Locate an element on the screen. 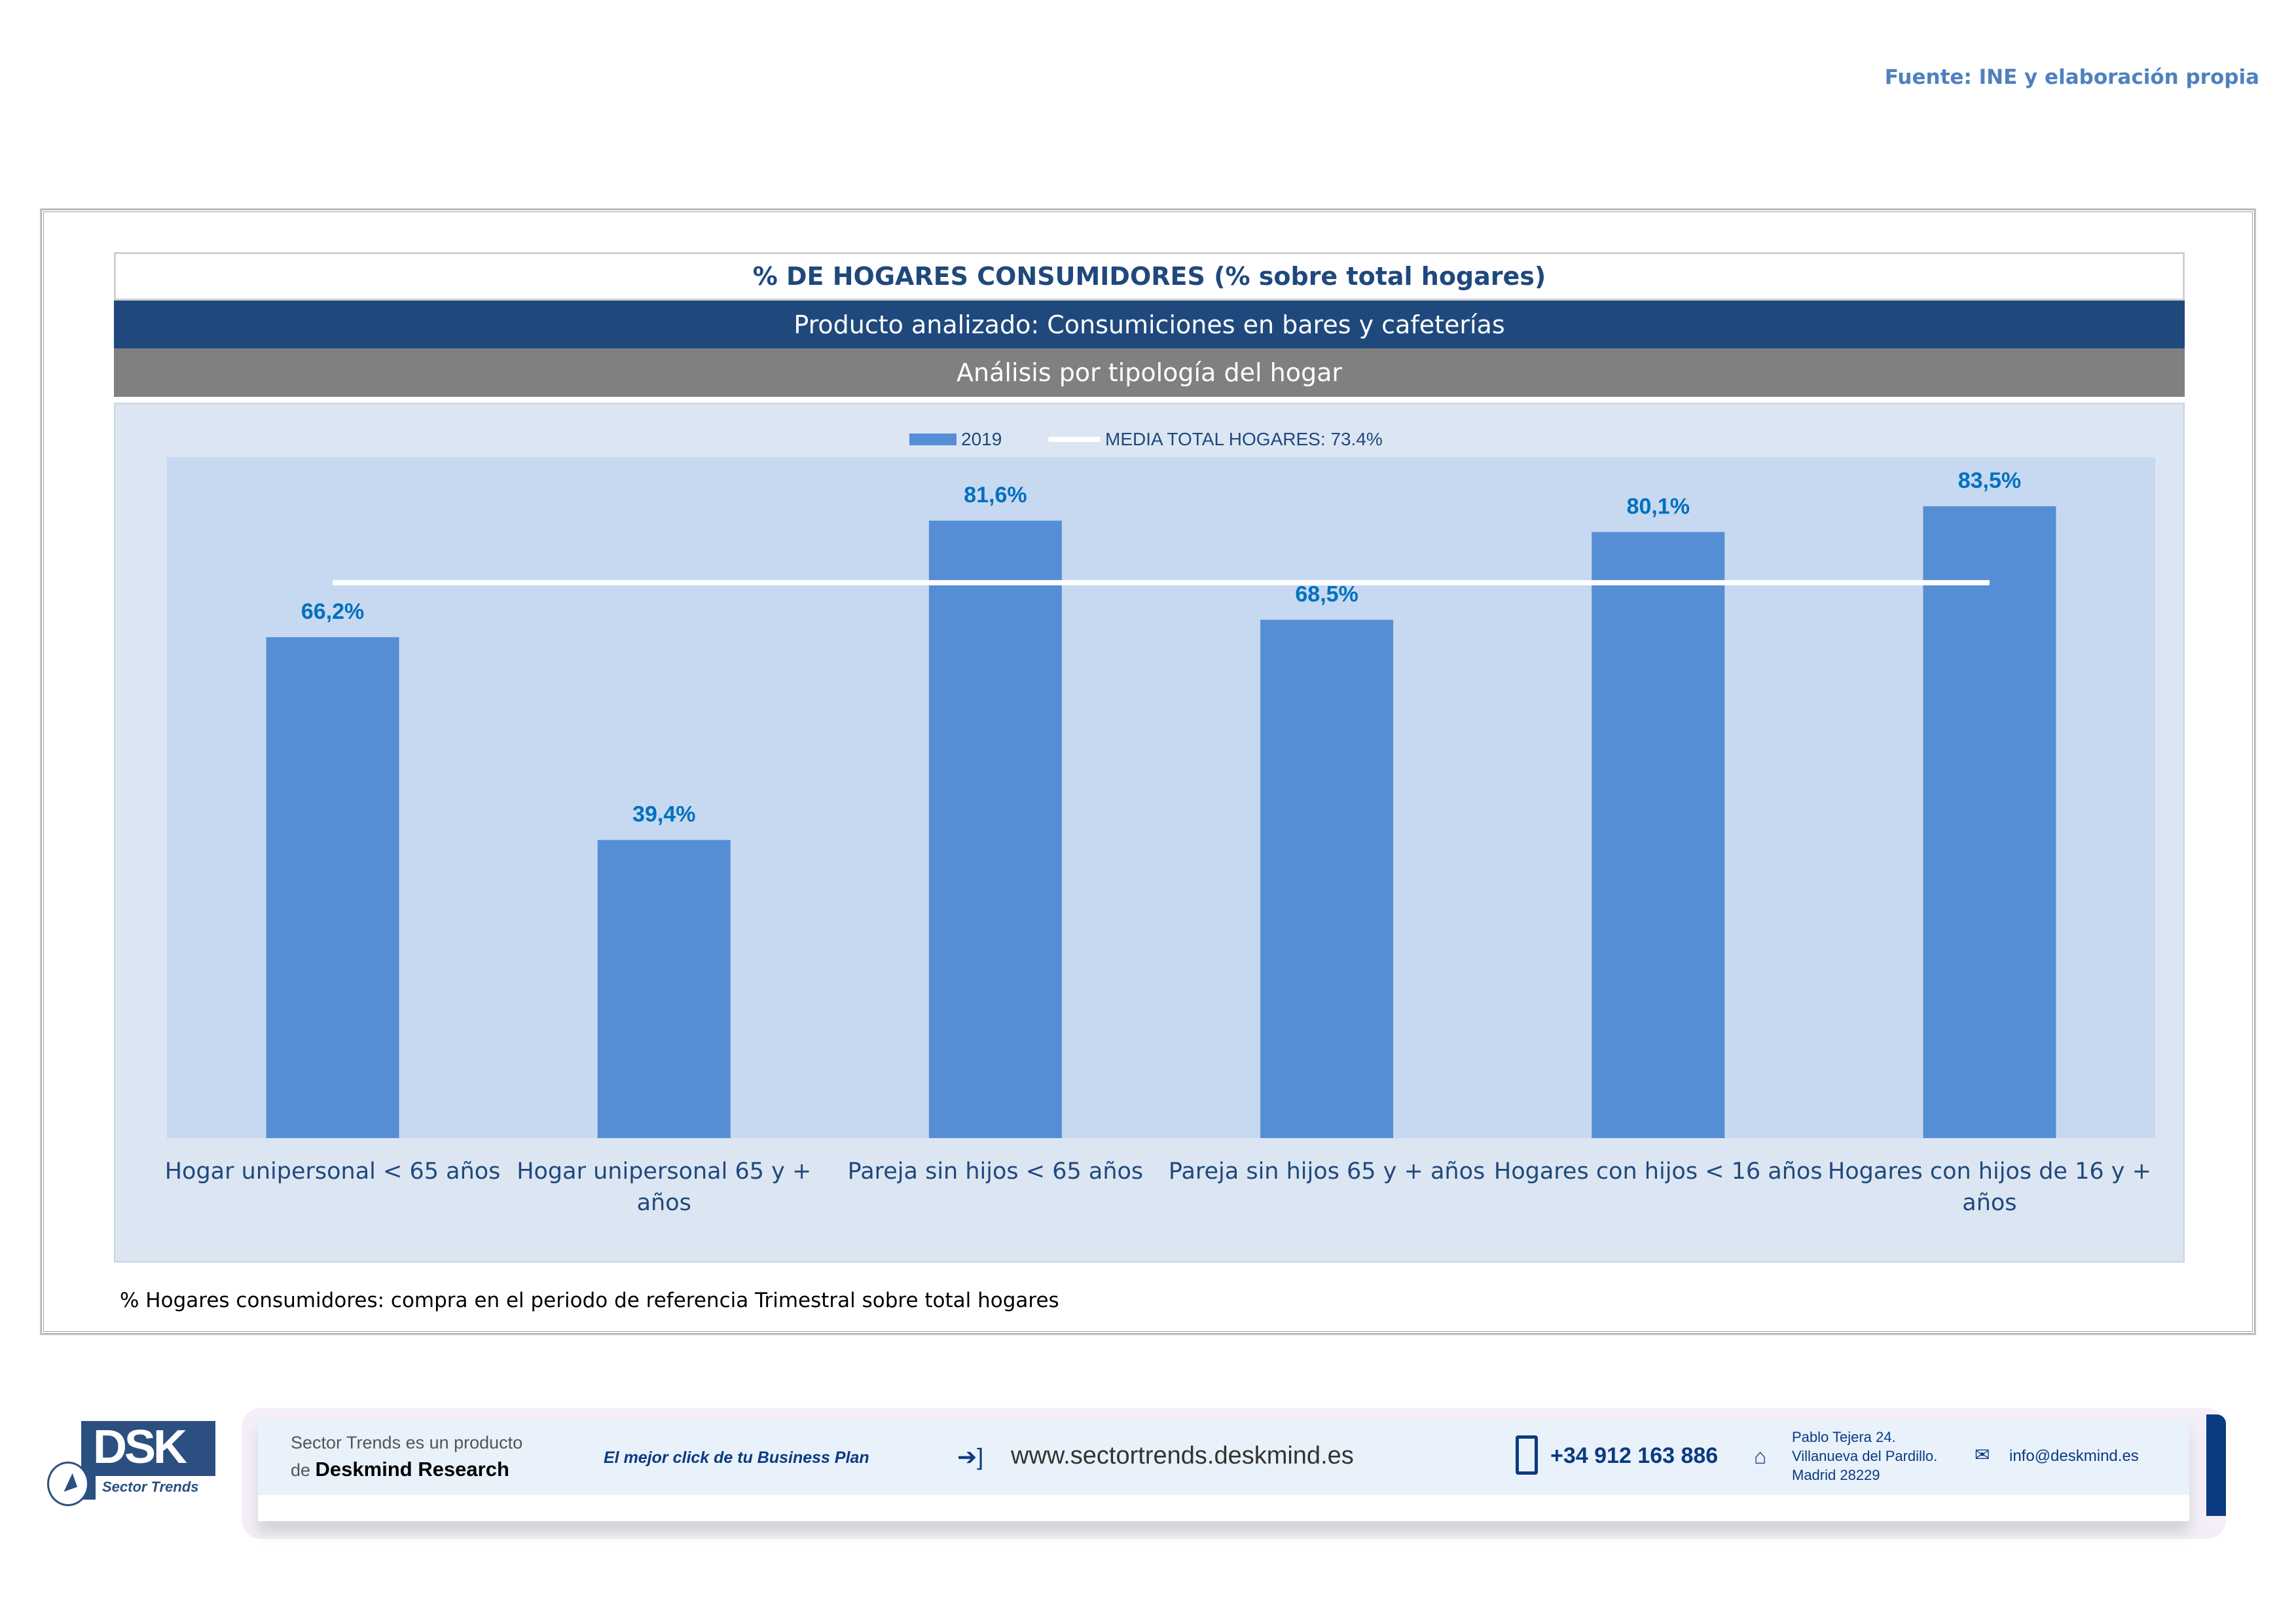 Image resolution: width=2296 pixels, height=1624 pixels. category-label: Hogares con hijos de 16 y + is located at coordinates (1989, 1171).